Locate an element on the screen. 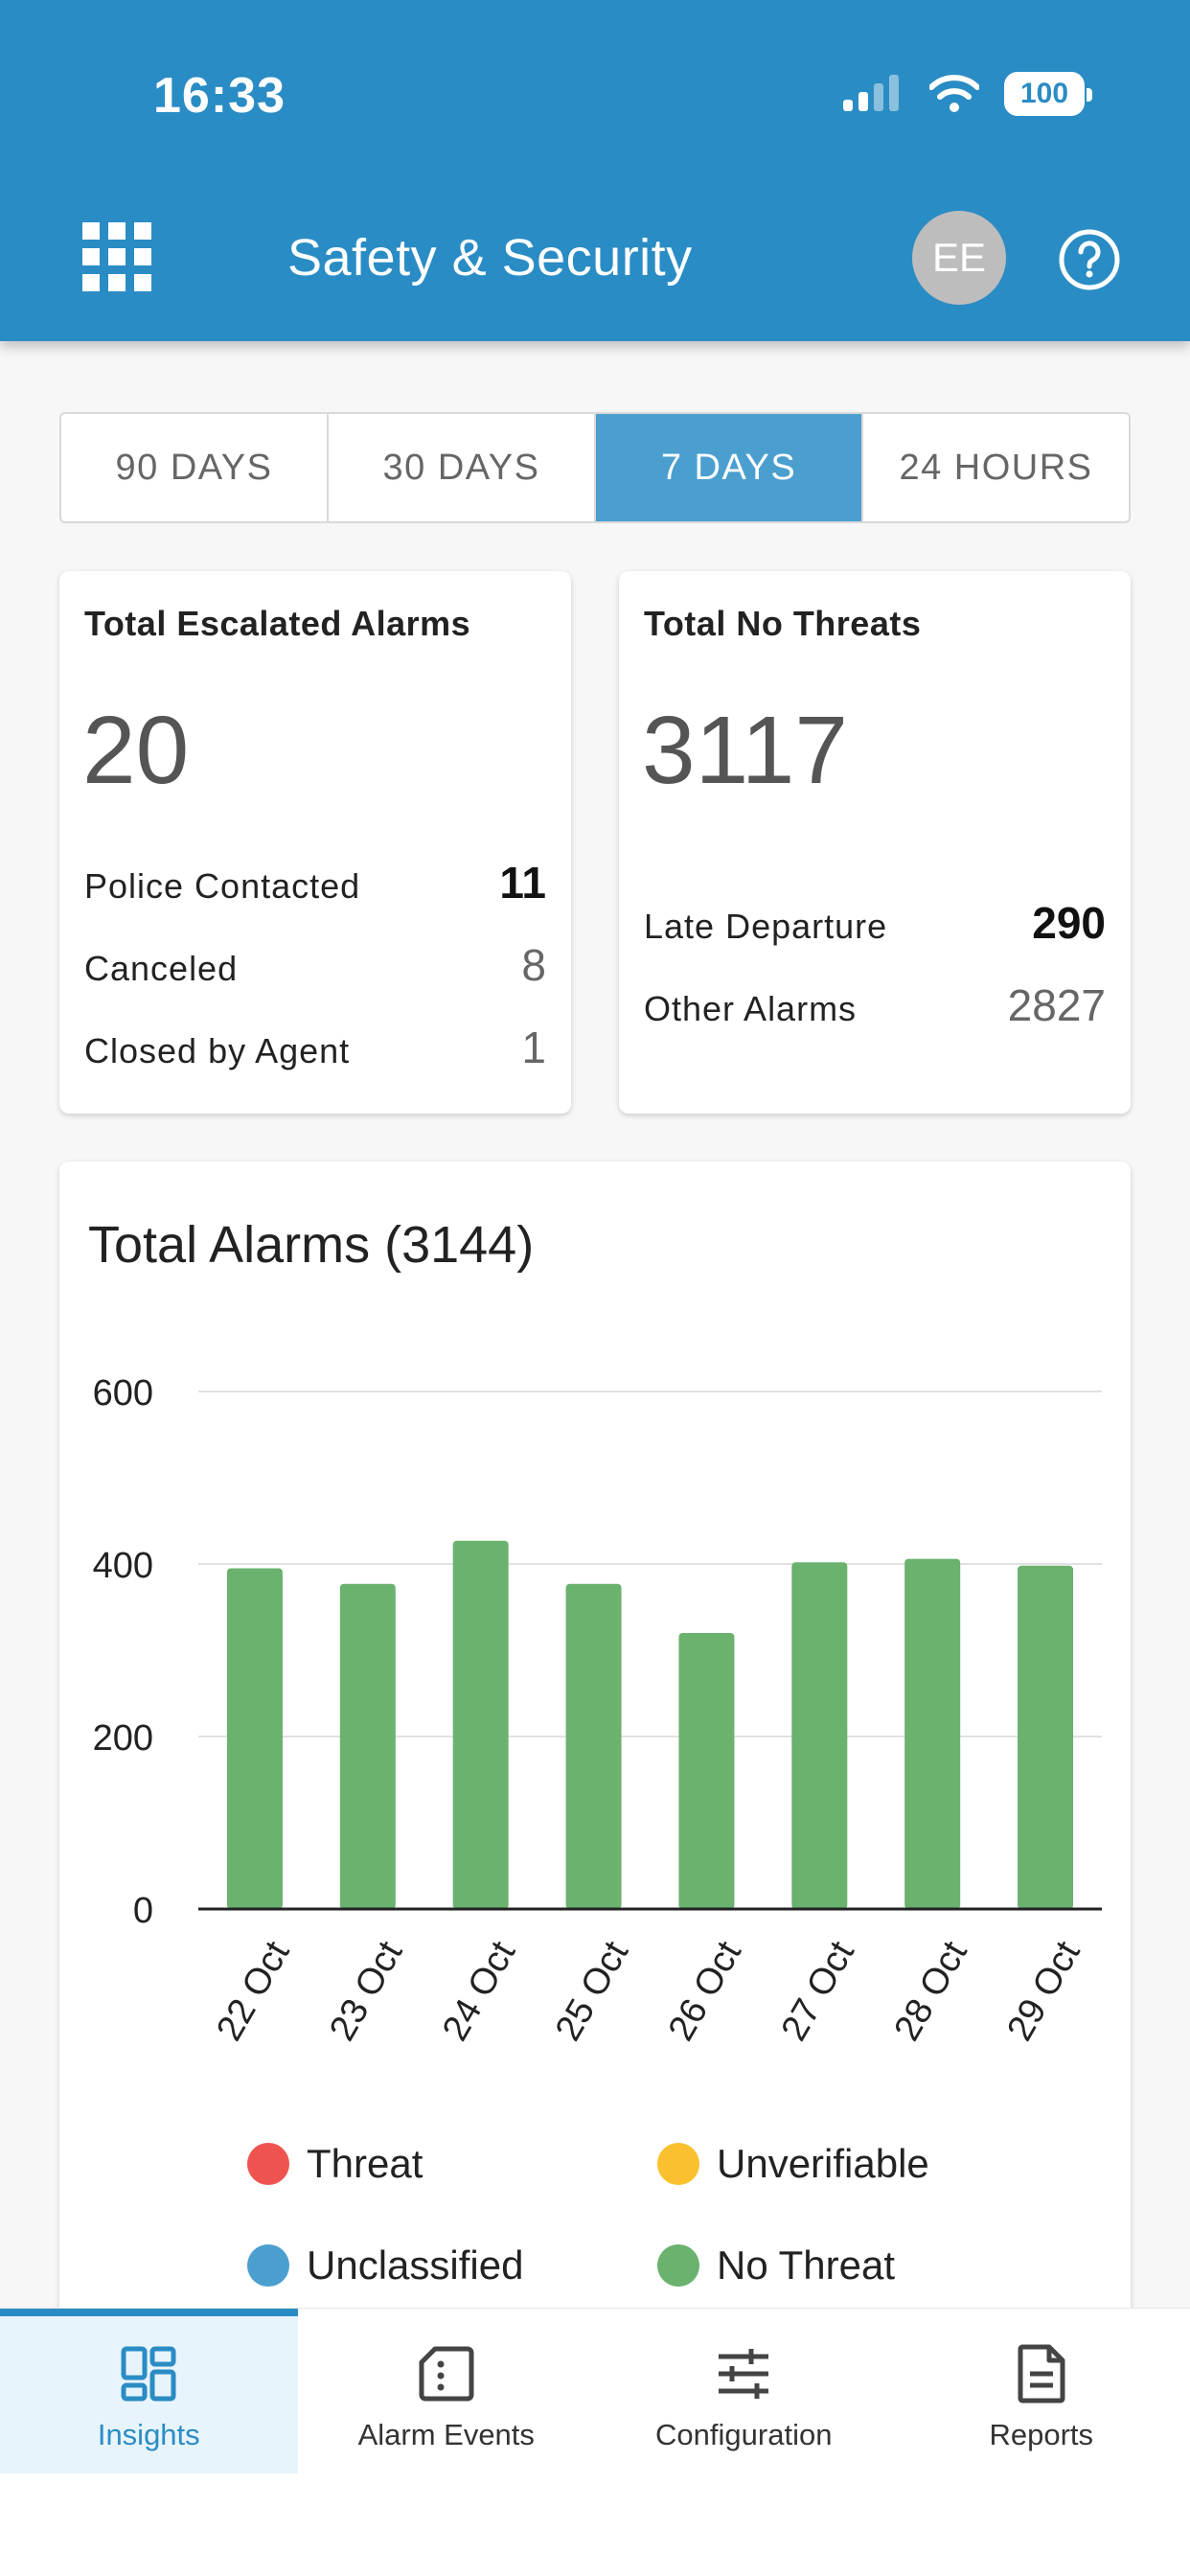 Image resolution: width=1190 pixels, height=2576 pixels. stat-label: Canceled is located at coordinates (162, 968).